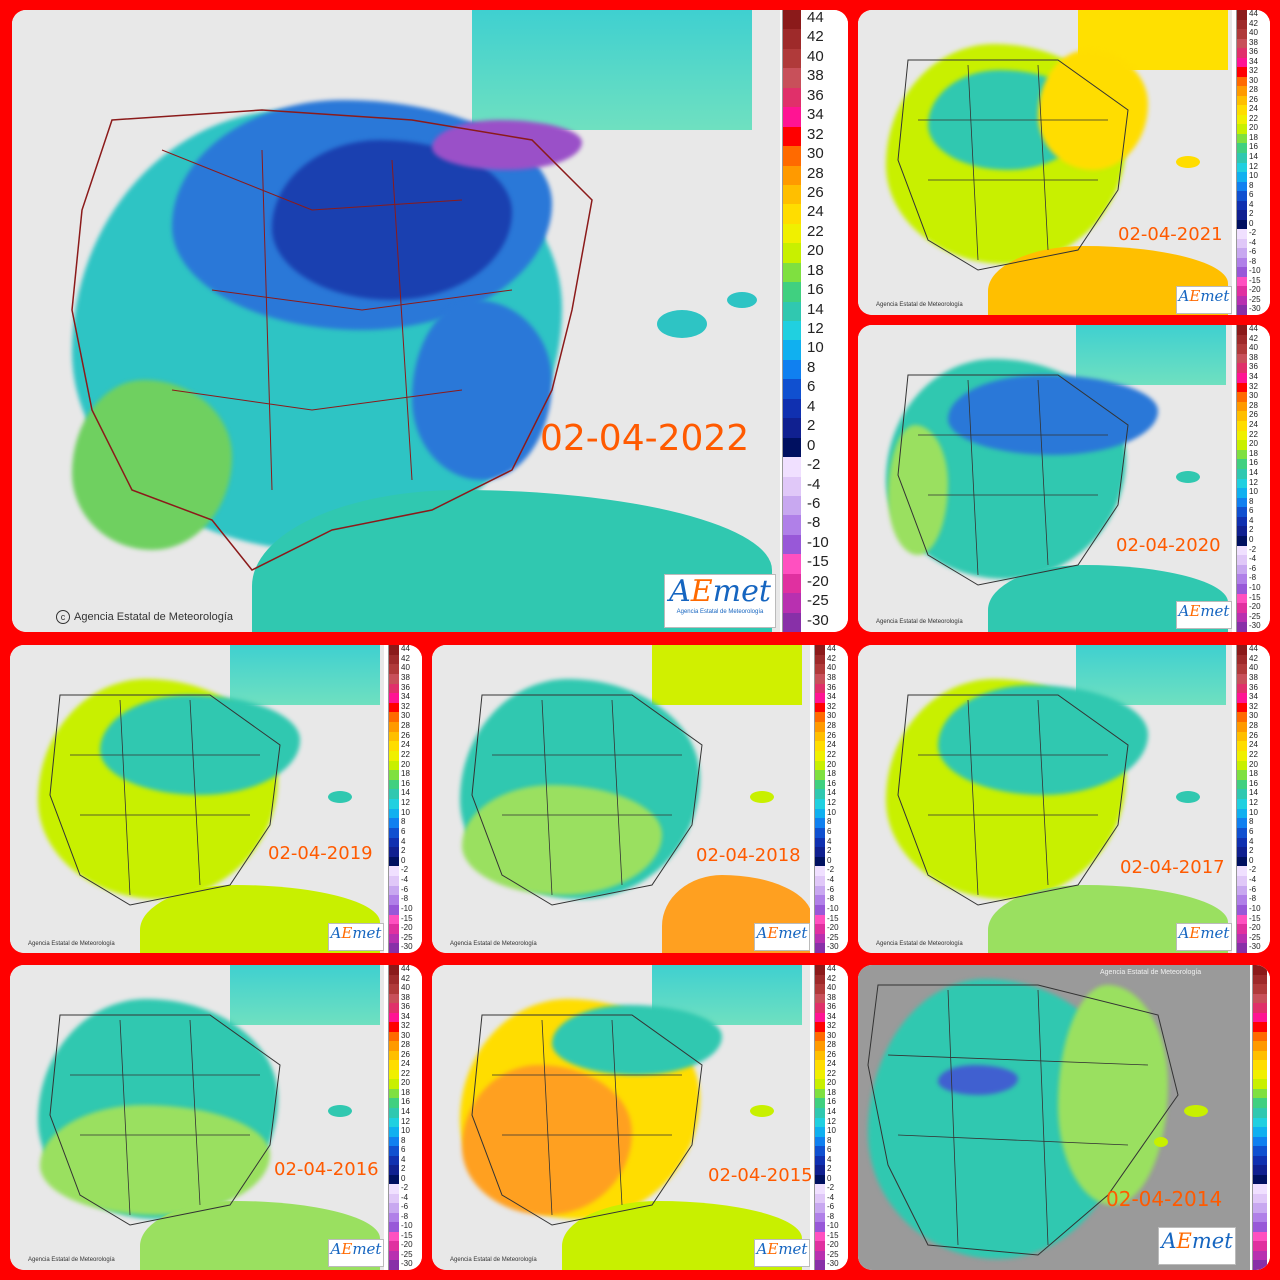 The image size is (1280, 1280). Describe the element at coordinates (1253, 338) in the screenshot. I see `legend-tick-label: 42` at that location.